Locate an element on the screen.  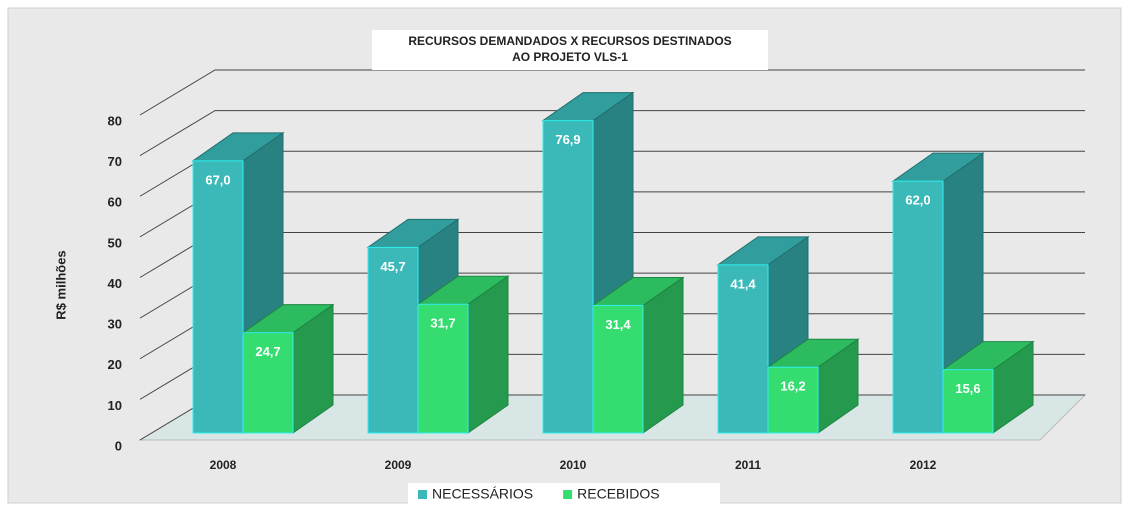
x-tick-label: 2011 is located at coordinates (748, 465).